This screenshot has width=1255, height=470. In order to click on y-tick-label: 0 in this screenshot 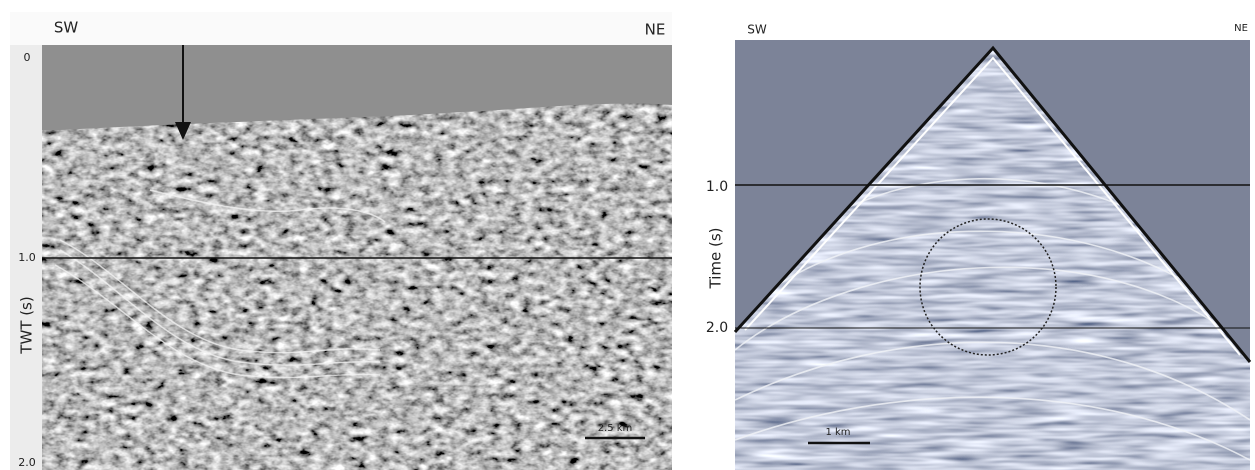, I will do `click(27, 57)`.